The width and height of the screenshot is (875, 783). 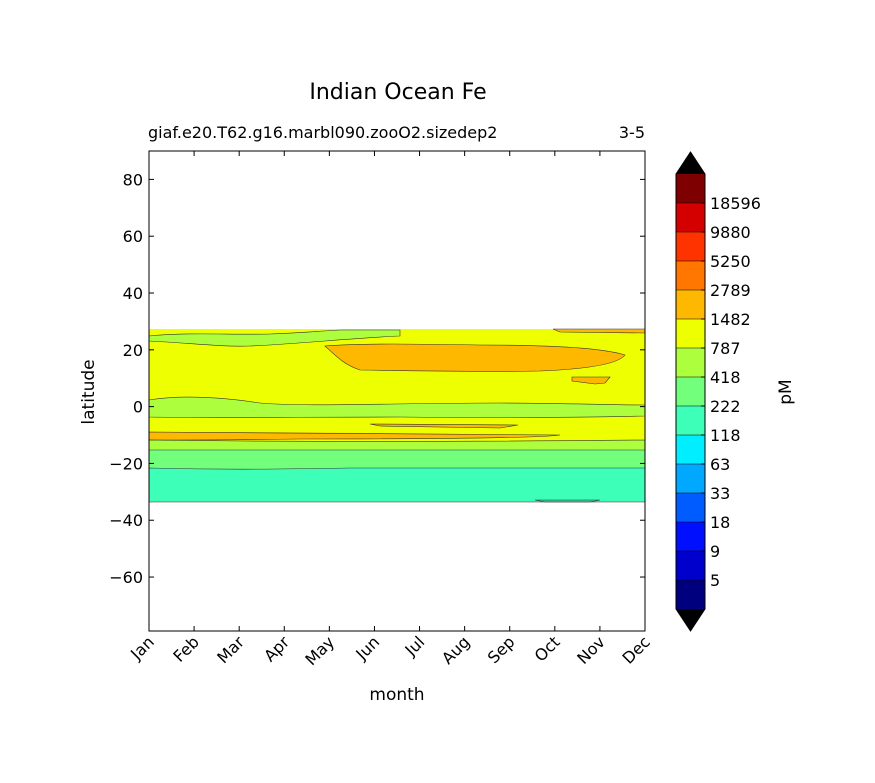 I want to click on colorbar-tick-label: 9880, so click(x=730, y=232).